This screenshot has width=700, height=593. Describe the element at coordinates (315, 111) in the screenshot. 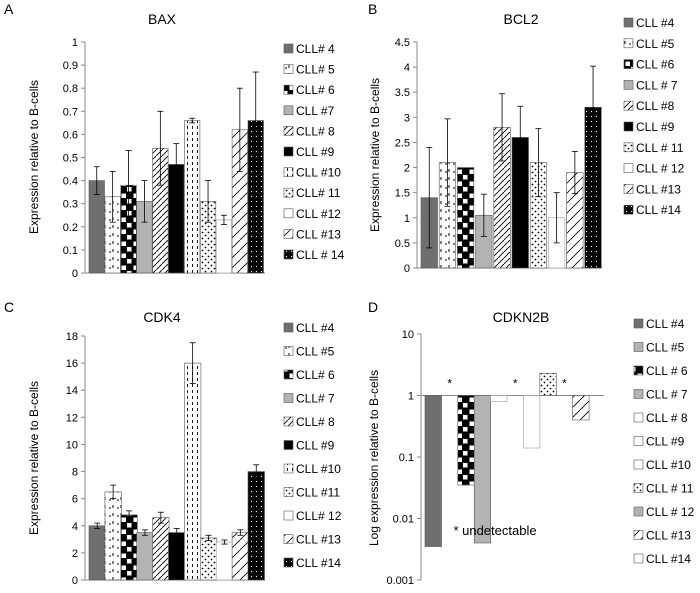

I see `legend-label: CLL #7` at that location.